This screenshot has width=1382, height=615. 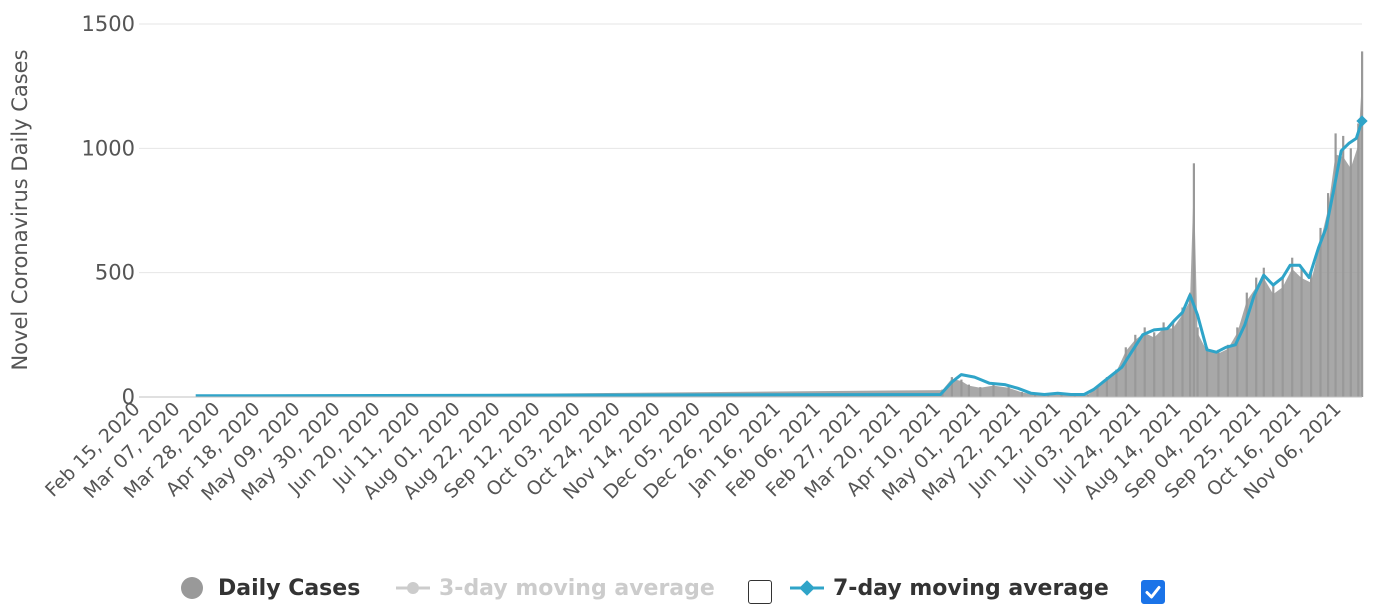 I want to click on checkmark-icon, so click(x=1153, y=592).